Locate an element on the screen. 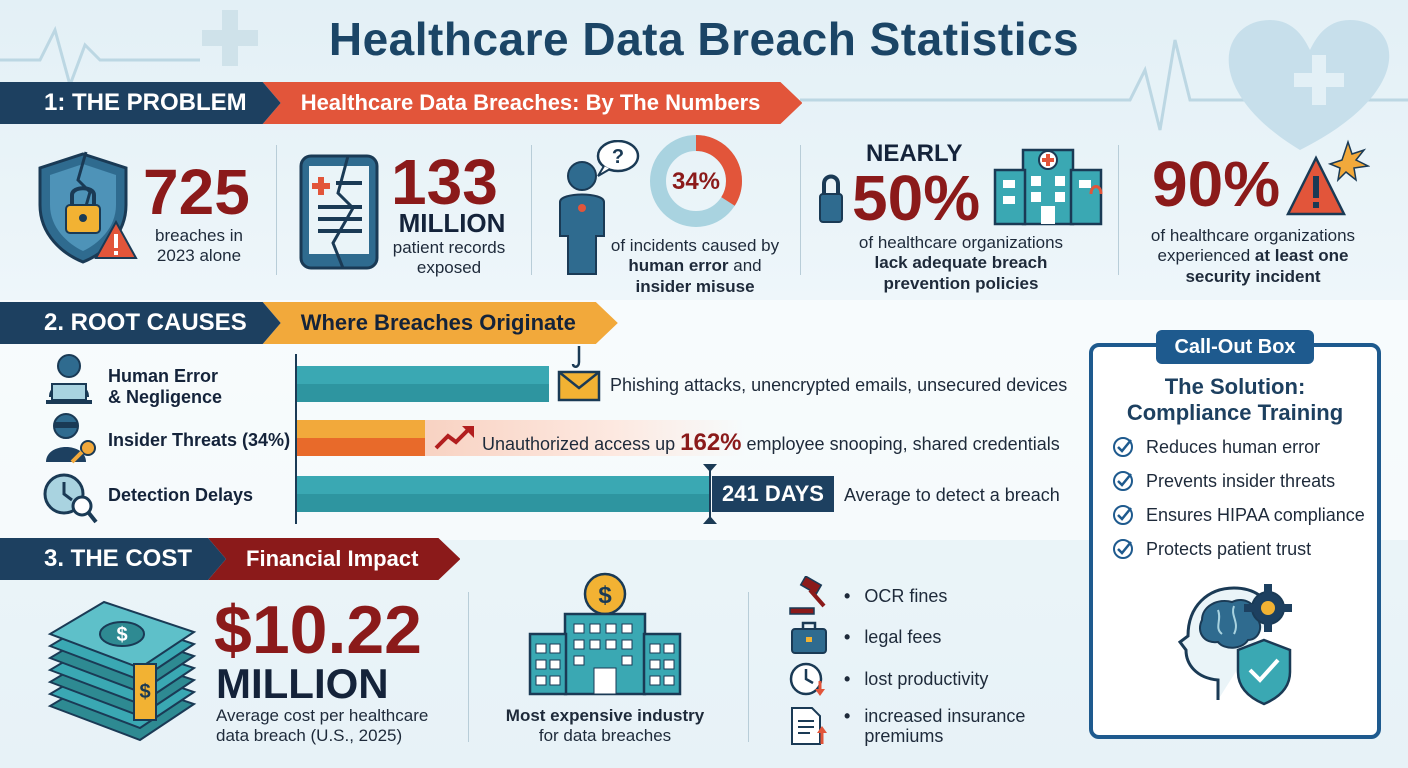 This screenshot has width=1408, height=768. cost-value: $10.22 is located at coordinates (318, 630).